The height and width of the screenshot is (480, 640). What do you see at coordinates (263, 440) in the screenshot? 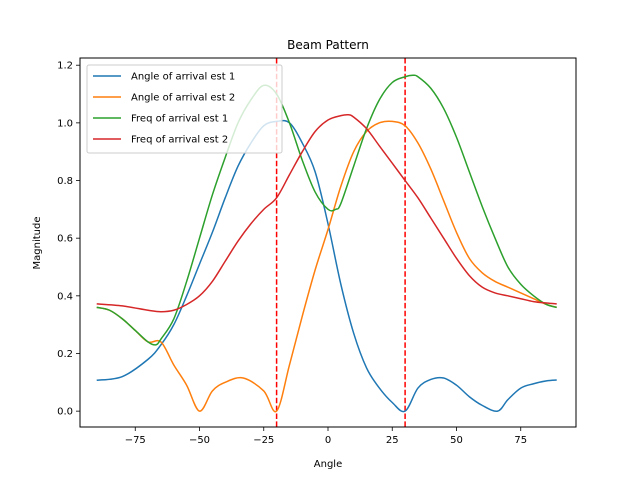
I see `x-tick-label: −25` at bounding box center [263, 440].